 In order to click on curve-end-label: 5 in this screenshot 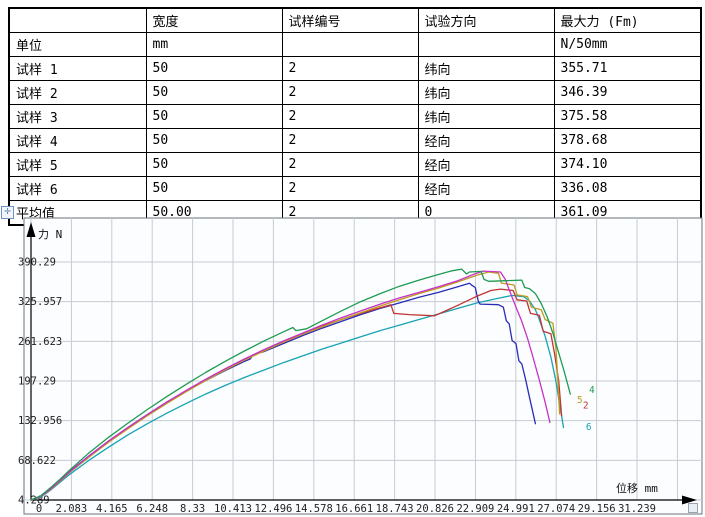, I will do `click(580, 400)`.